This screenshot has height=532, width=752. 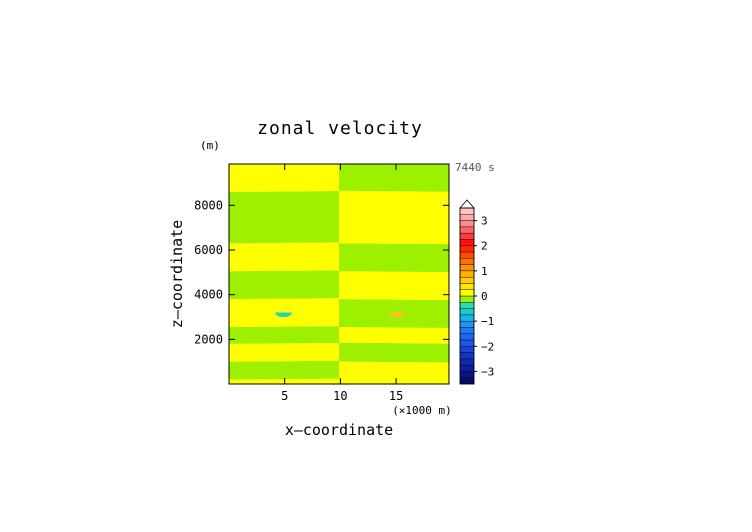 What do you see at coordinates (340, 128) in the screenshot?
I see `chart-title: zonal velocity` at bounding box center [340, 128].